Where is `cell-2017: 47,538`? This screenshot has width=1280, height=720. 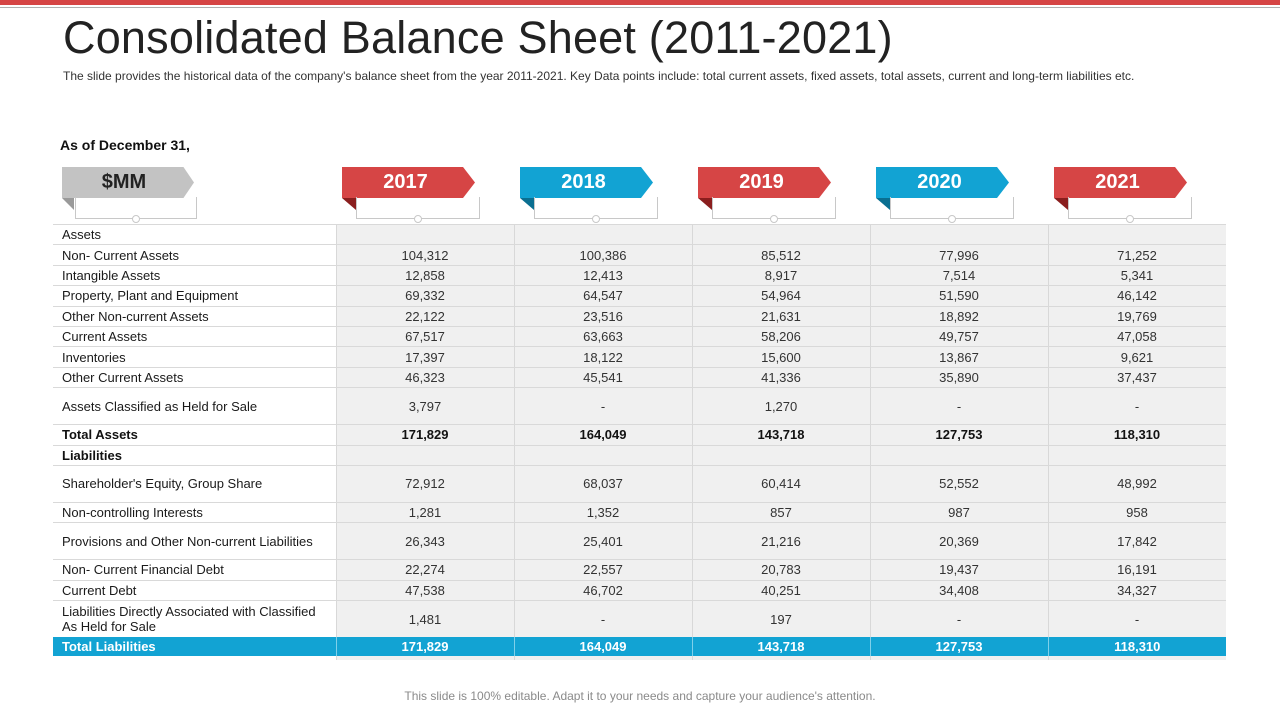
cell-2017: 47,538 is located at coordinates (425, 590).